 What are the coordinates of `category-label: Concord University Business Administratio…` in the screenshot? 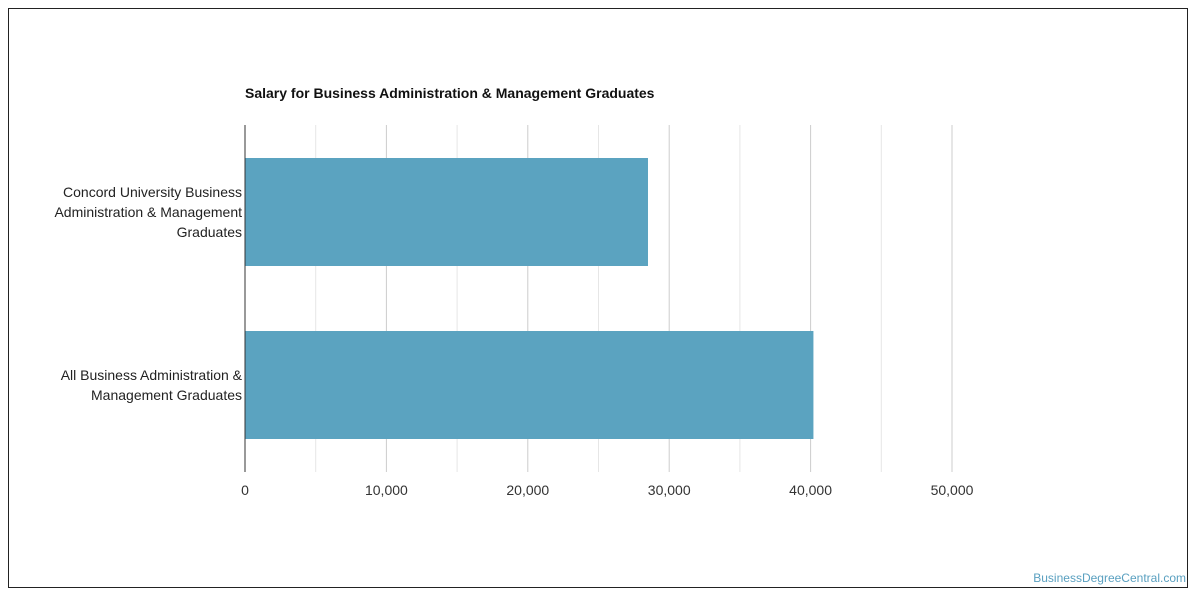 It's located at (148, 212).